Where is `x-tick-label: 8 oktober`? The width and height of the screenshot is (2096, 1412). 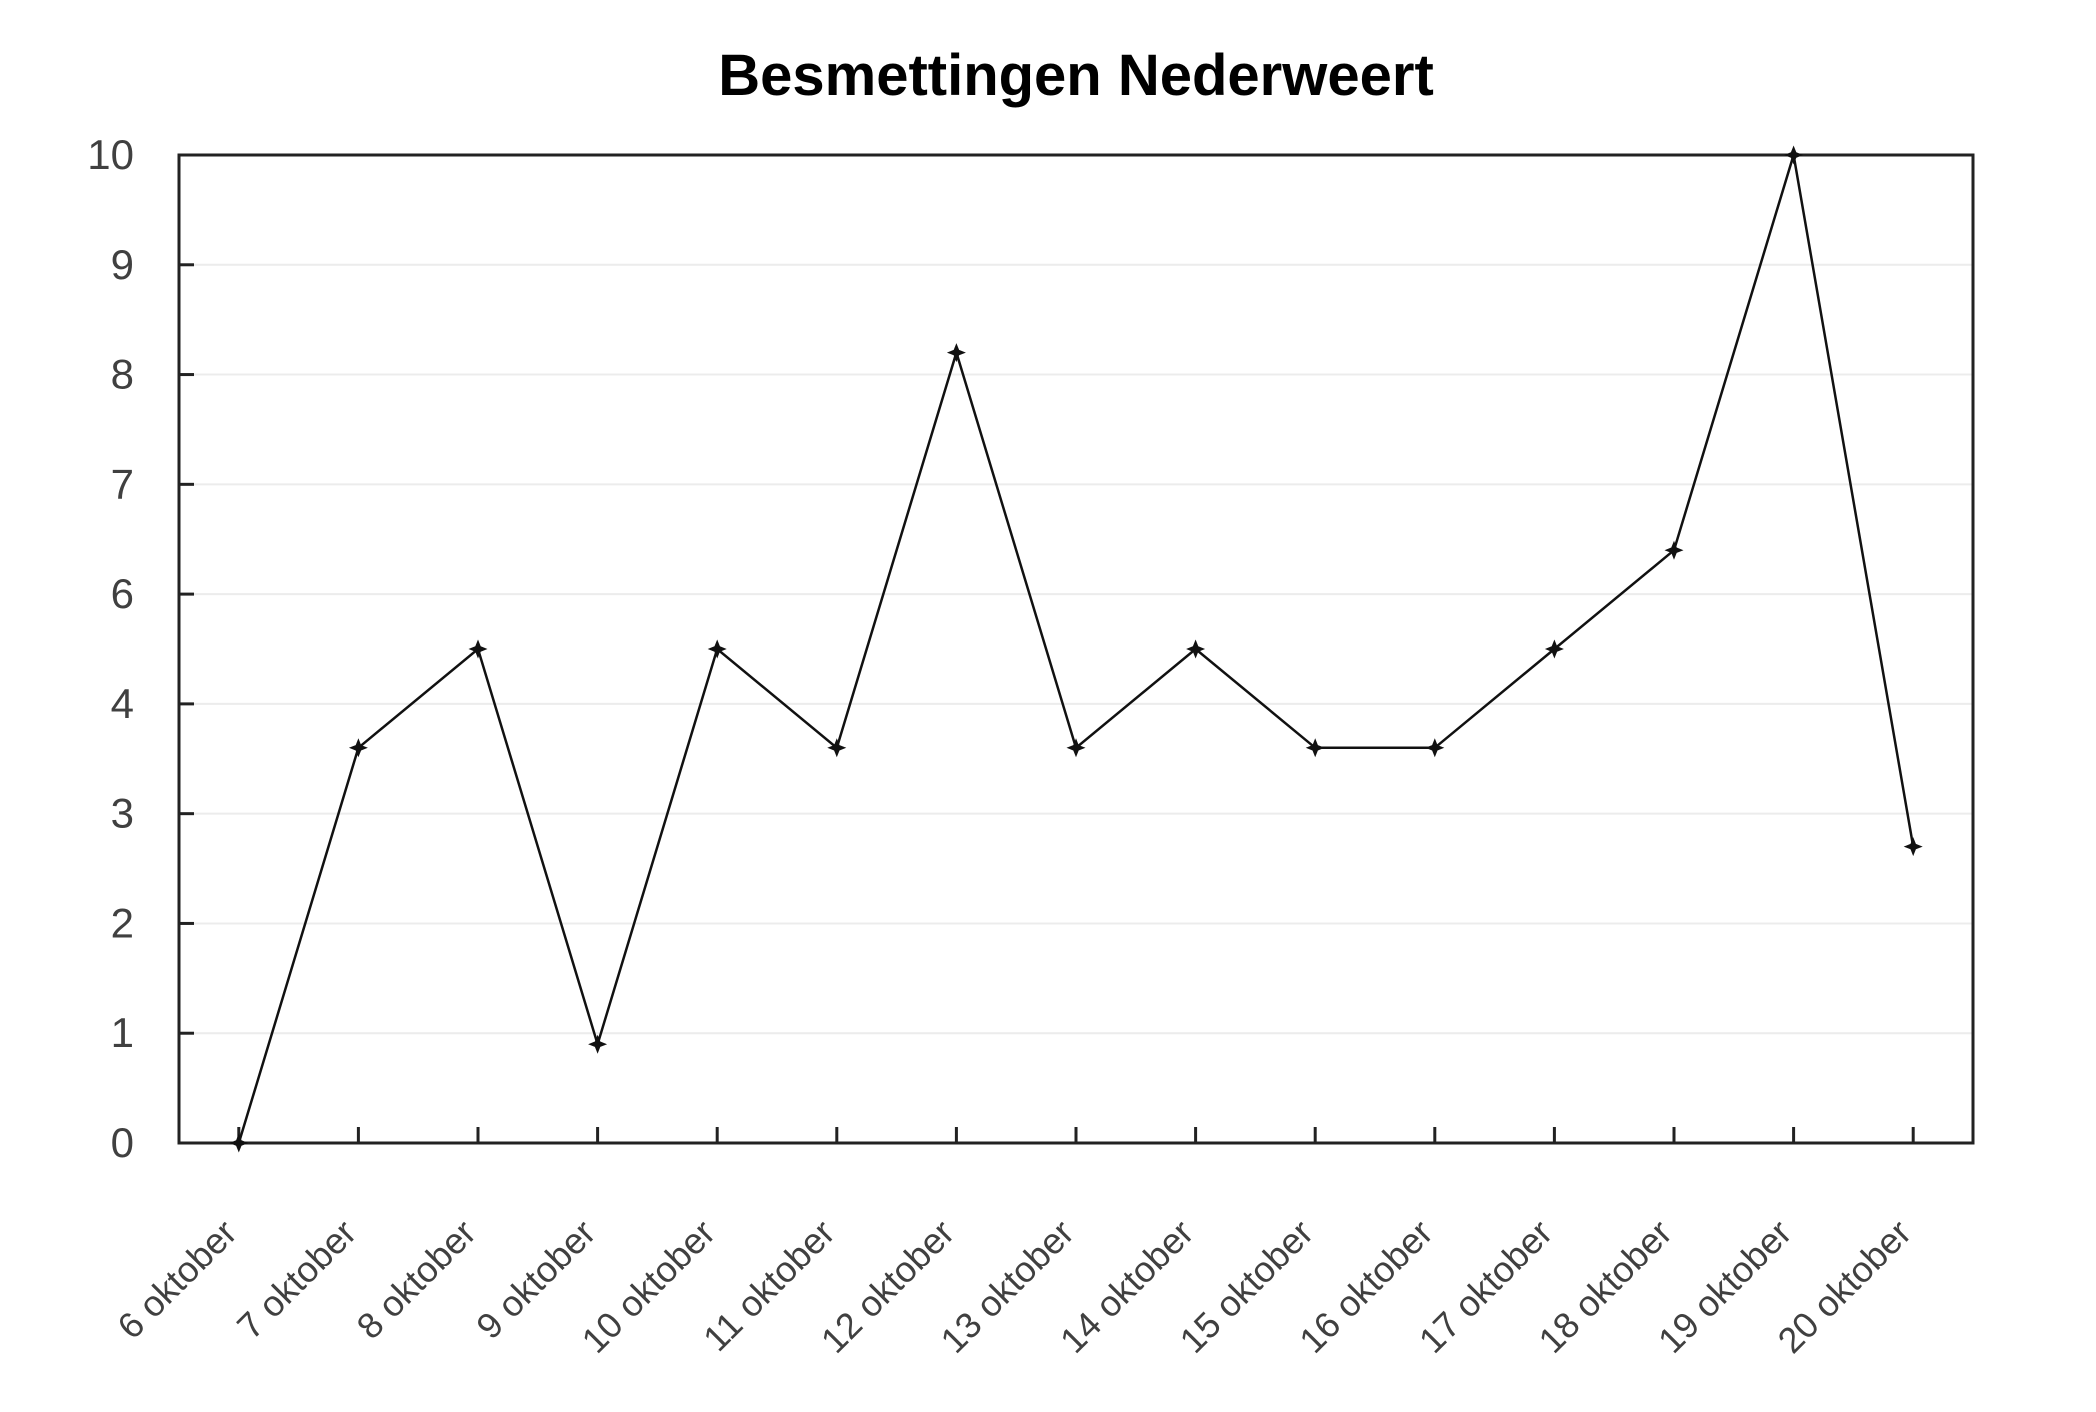
x-tick-label: 8 oktober is located at coordinates (416, 1279).